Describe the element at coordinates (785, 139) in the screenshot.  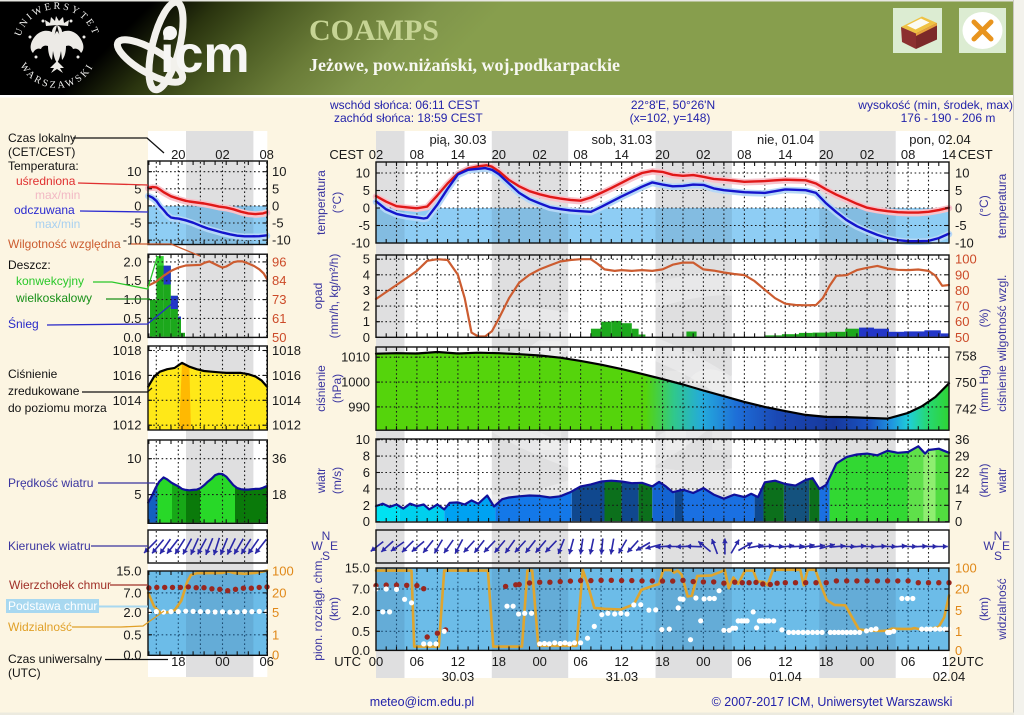
I see `svg-text: nie, 01.04` at that location.